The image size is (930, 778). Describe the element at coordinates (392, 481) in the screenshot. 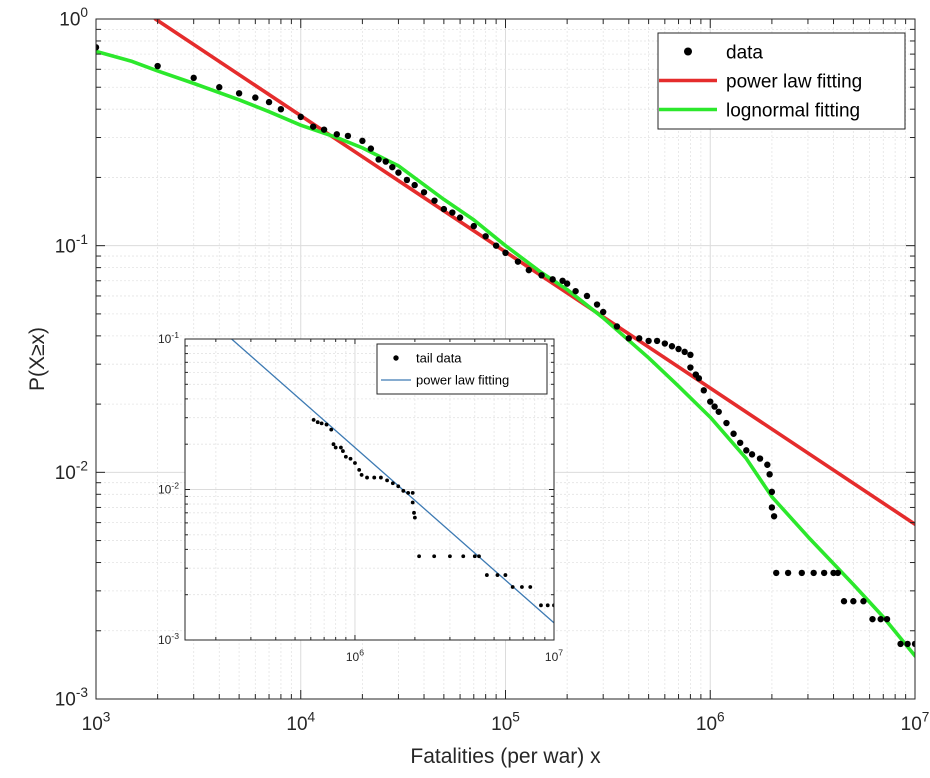

I see `series-group` at that location.